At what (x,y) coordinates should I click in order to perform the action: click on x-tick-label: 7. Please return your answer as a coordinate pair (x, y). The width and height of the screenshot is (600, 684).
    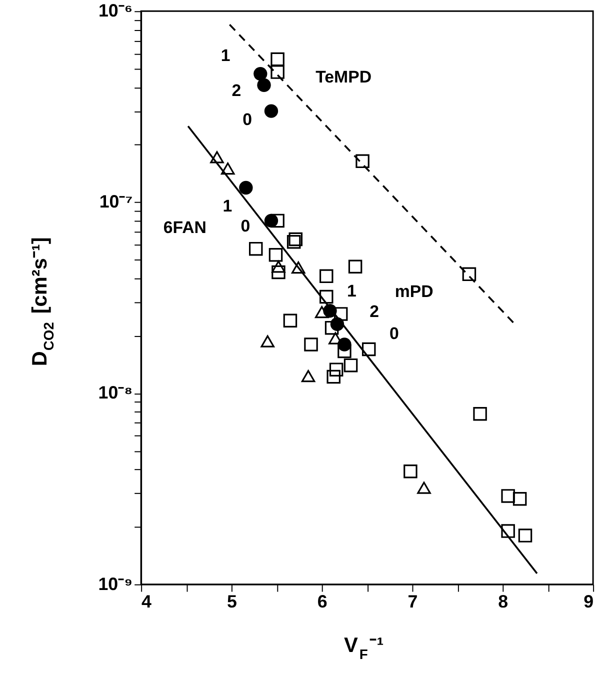
    Looking at the image, I should click on (413, 602).